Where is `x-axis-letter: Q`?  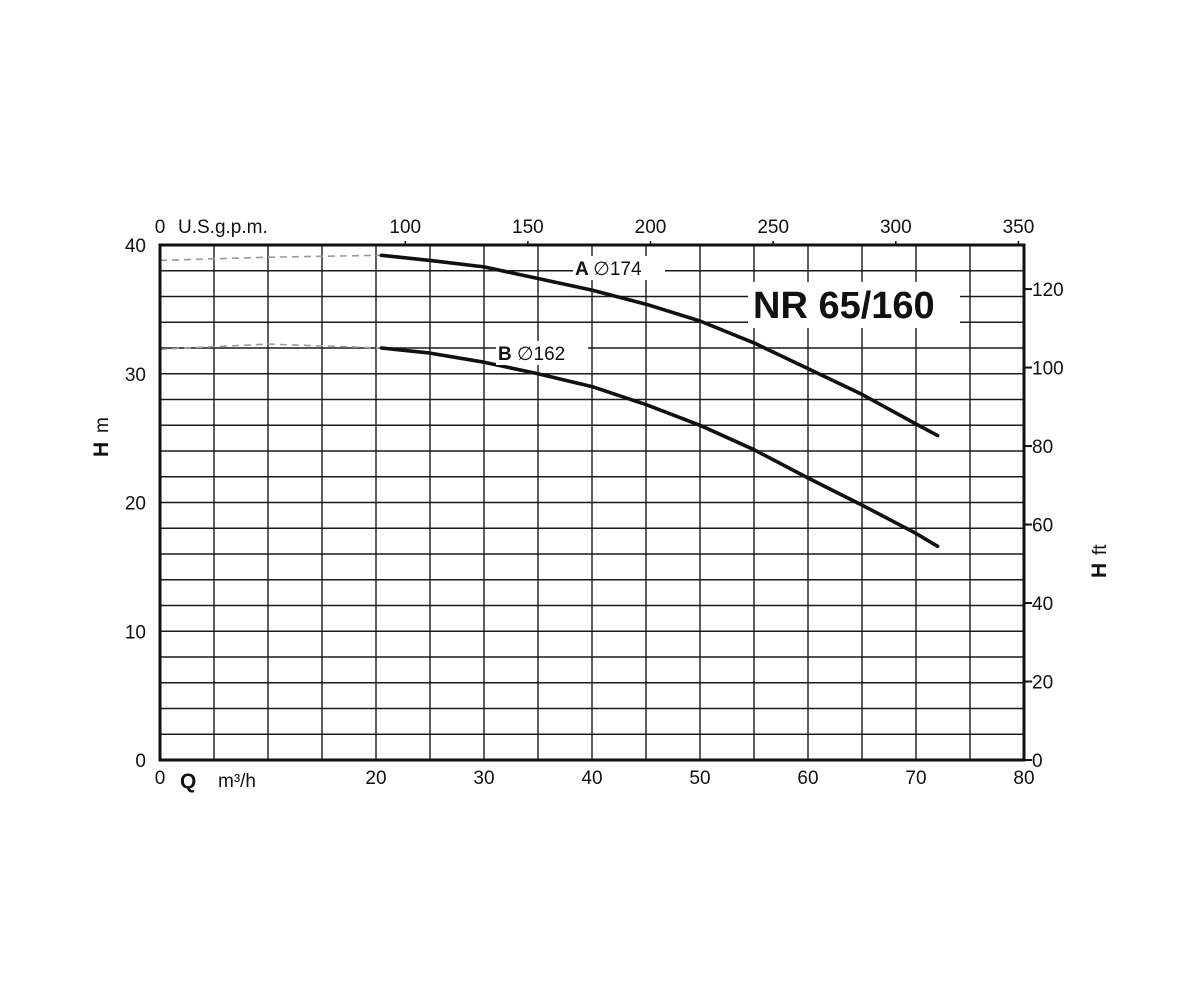 x-axis-letter: Q is located at coordinates (188, 781).